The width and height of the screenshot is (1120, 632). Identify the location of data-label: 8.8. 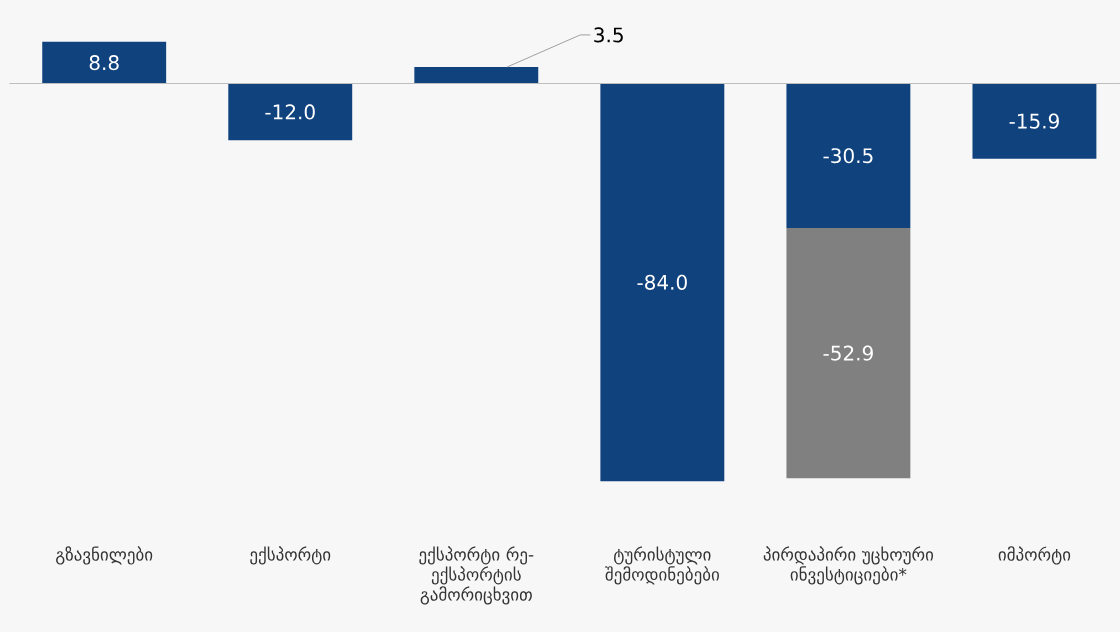
(104, 63).